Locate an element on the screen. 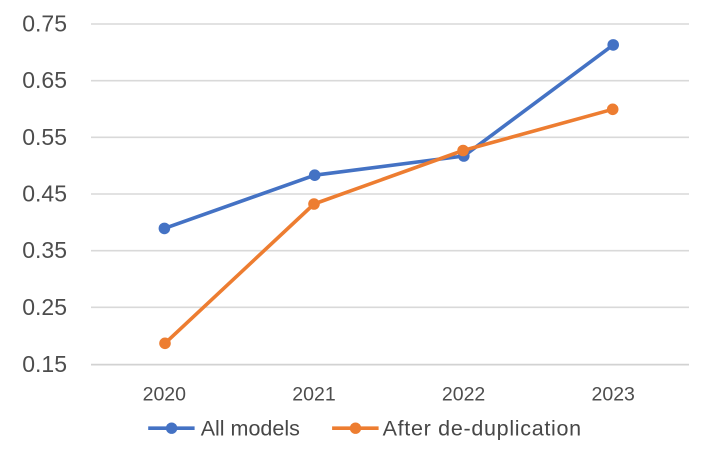 The width and height of the screenshot is (718, 455). svg-text: 0.25 is located at coordinates (44, 307).